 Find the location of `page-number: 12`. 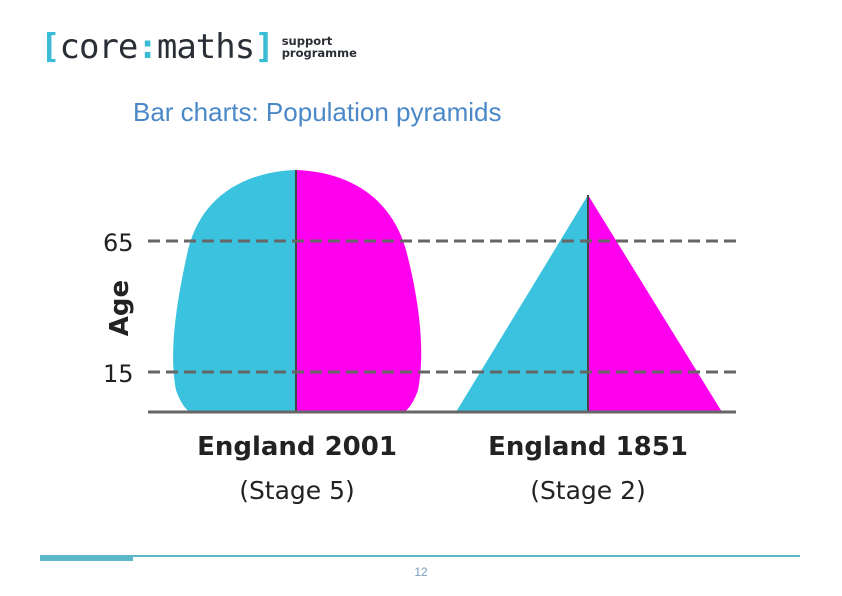

page-number: 12 is located at coordinates (421, 572).